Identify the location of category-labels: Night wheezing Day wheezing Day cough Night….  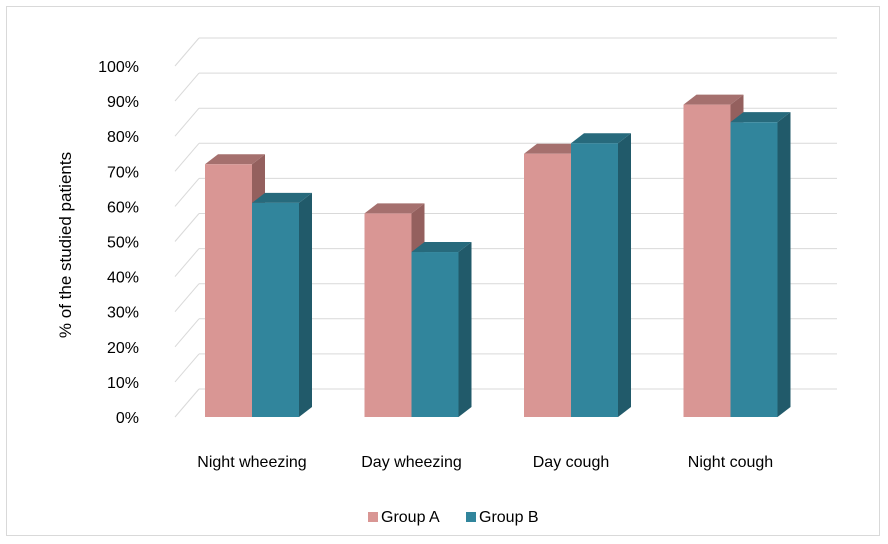
(485, 462).